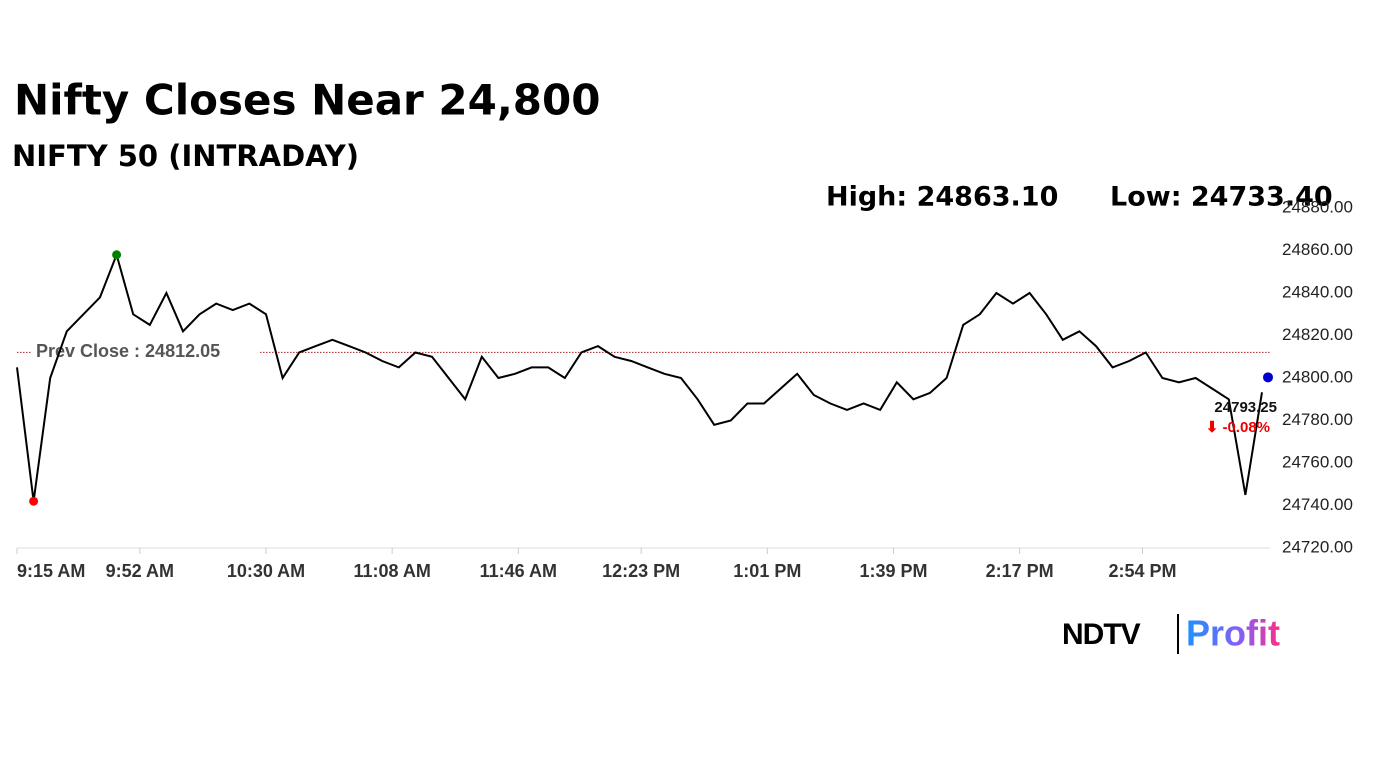 This screenshot has height=777, width=1382. What do you see at coordinates (1221, 197) in the screenshot?
I see `low-label: Low: 24733.40` at bounding box center [1221, 197].